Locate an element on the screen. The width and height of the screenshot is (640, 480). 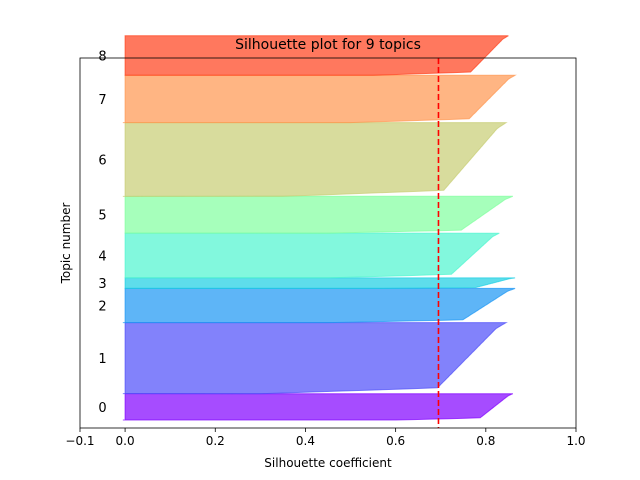
y-axis-label: Topic number is located at coordinates (66, 244).